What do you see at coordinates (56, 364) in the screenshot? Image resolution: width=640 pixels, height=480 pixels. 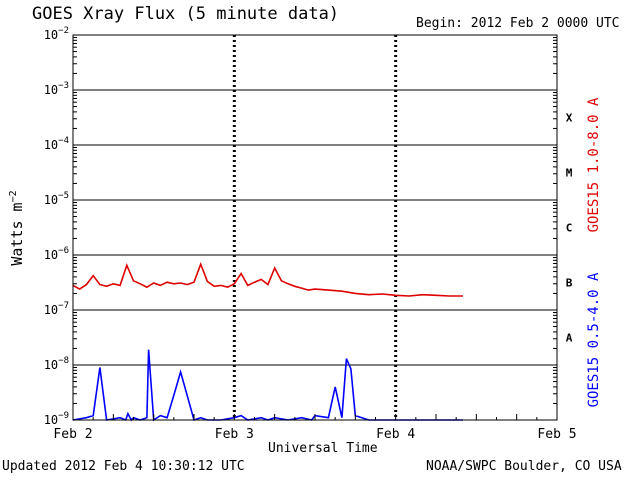 I see `y-tick-label: 10⁻⁸` at bounding box center [56, 364].